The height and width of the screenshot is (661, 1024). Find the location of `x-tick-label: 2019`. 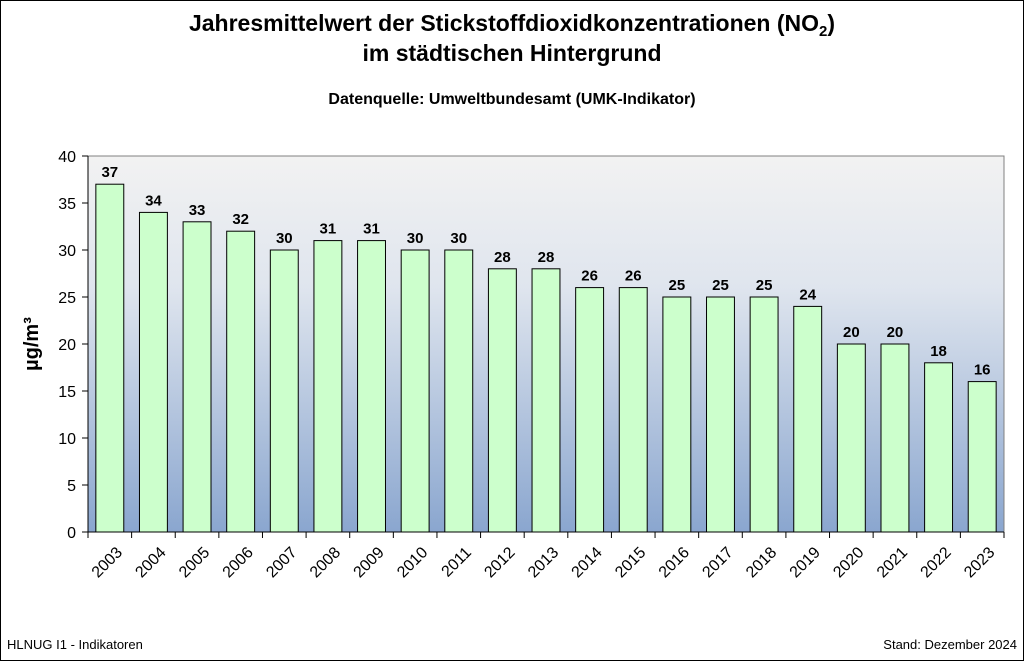

x-tick-label: 2019 is located at coordinates (805, 562).